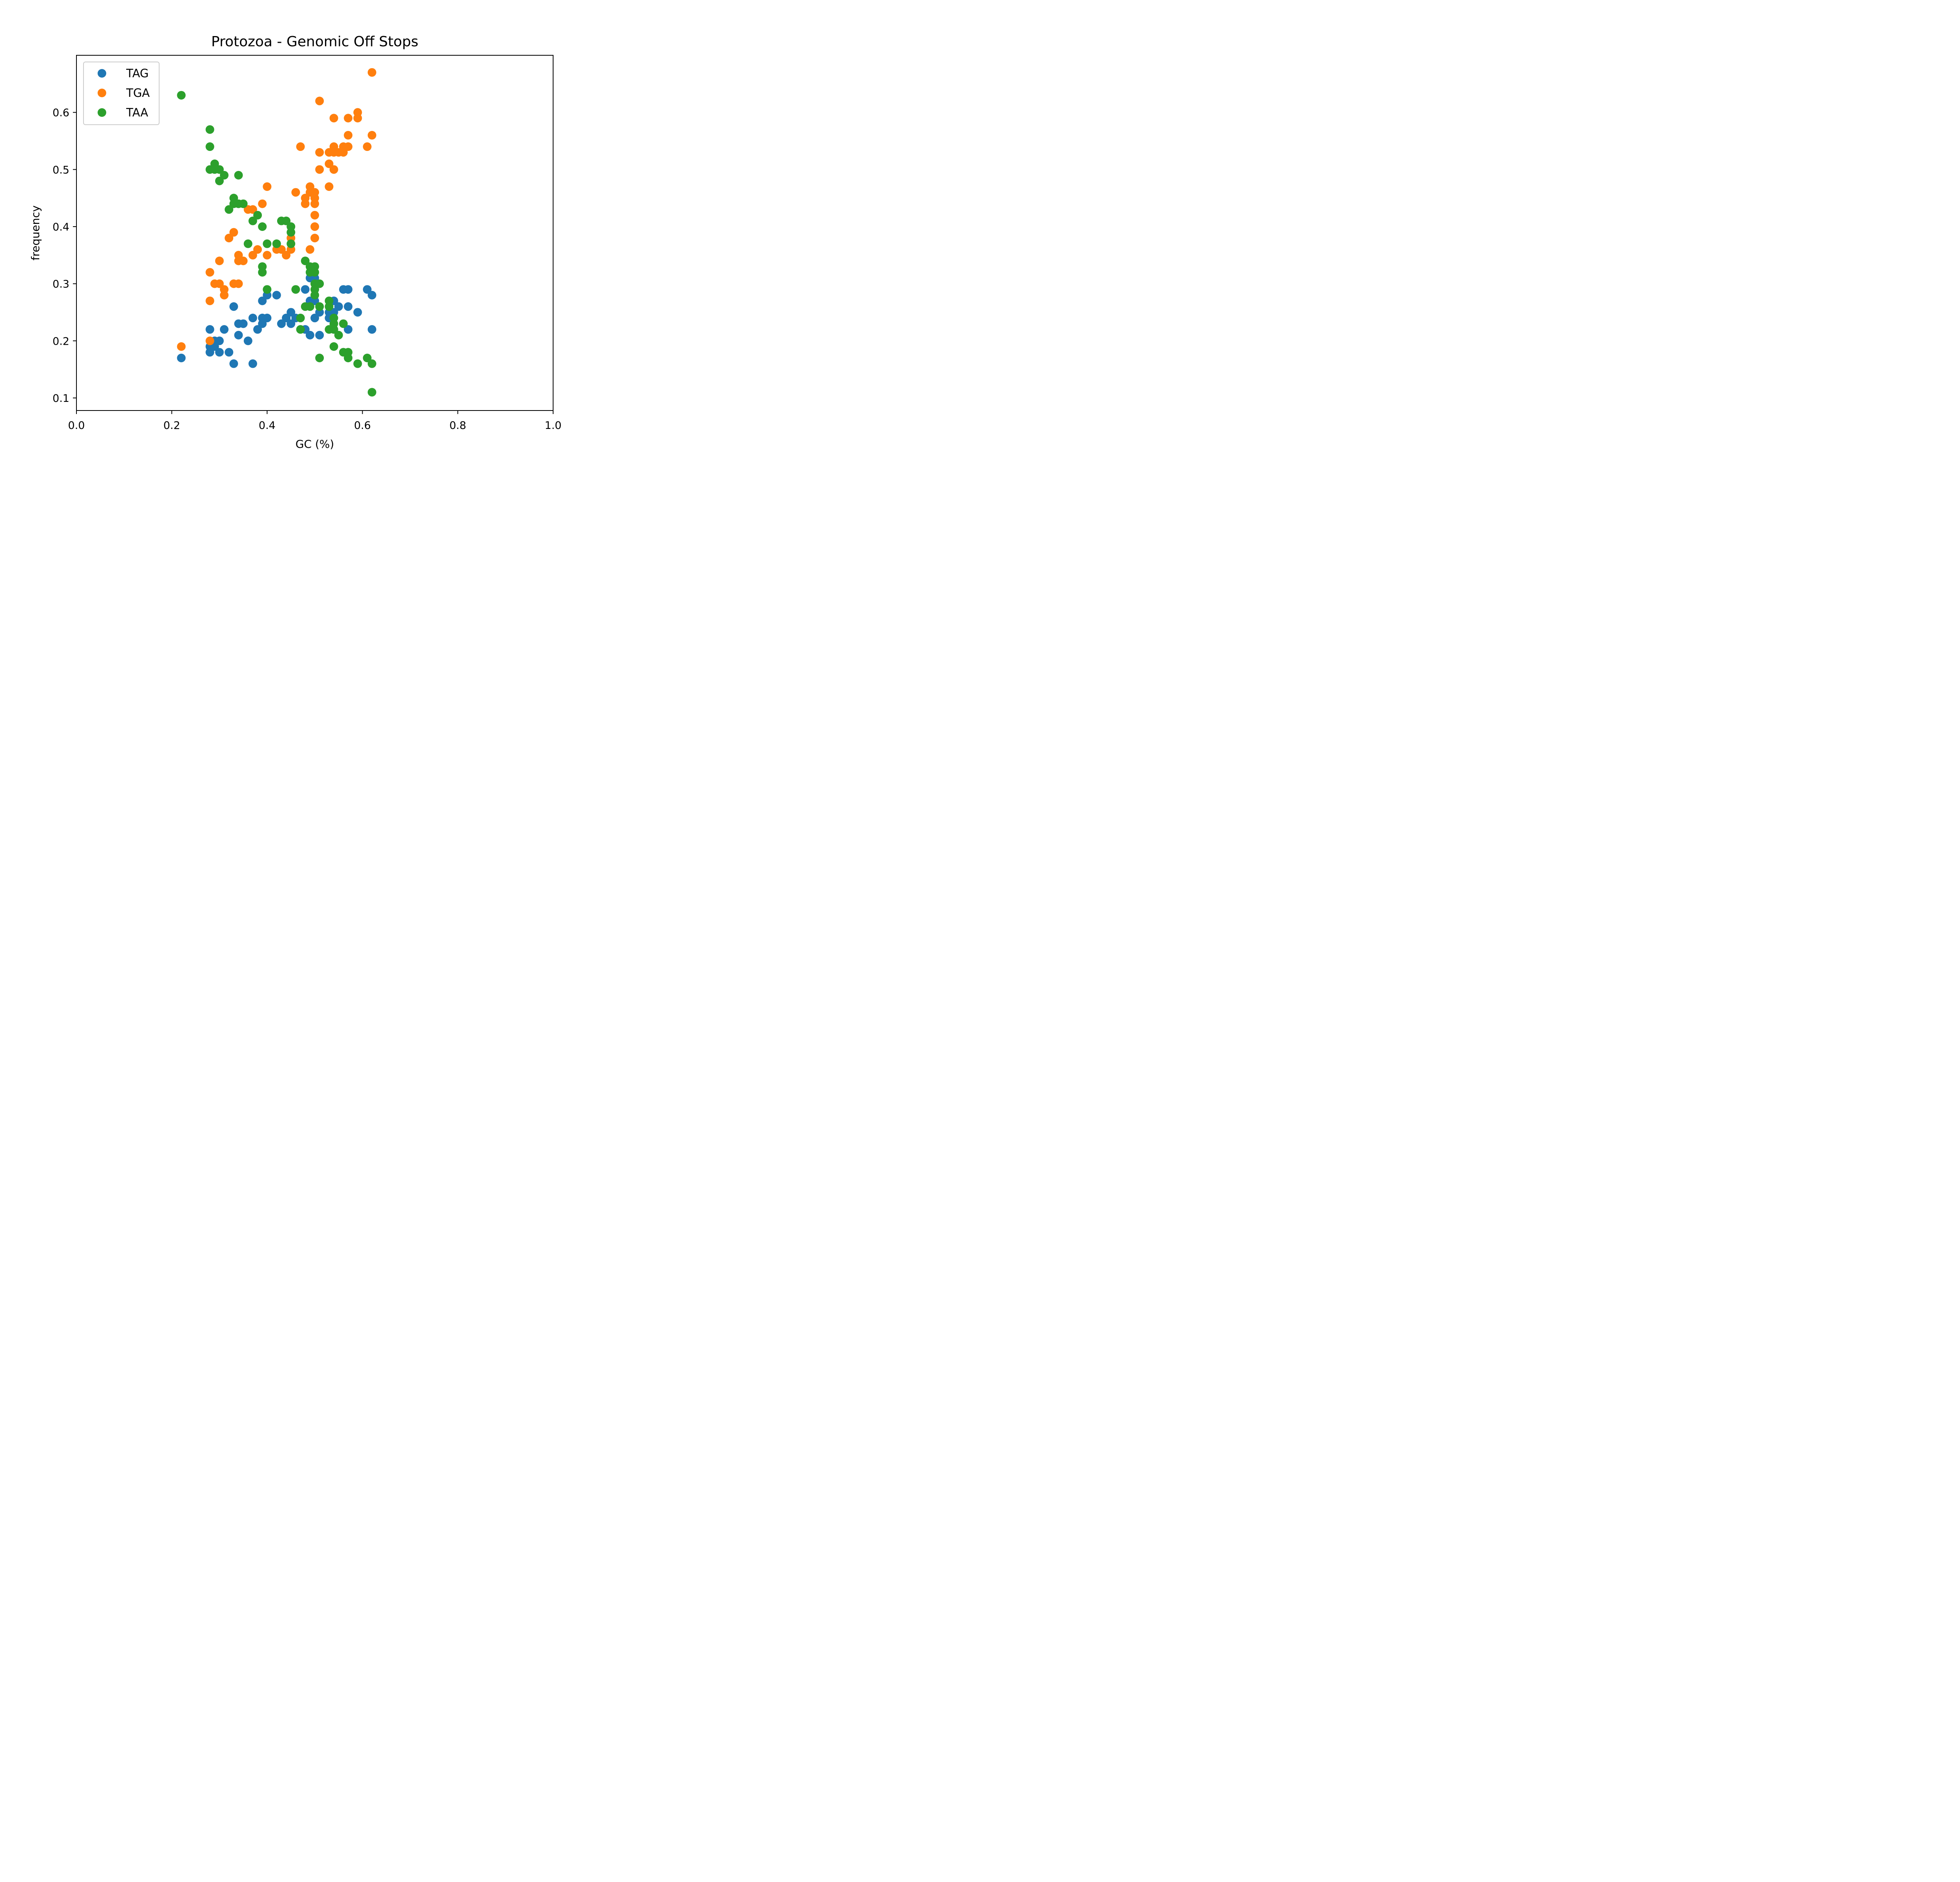 This screenshot has width=1960, height=1882. What do you see at coordinates (267, 426) in the screenshot?
I see `x-tick-label: 0.4` at bounding box center [267, 426].